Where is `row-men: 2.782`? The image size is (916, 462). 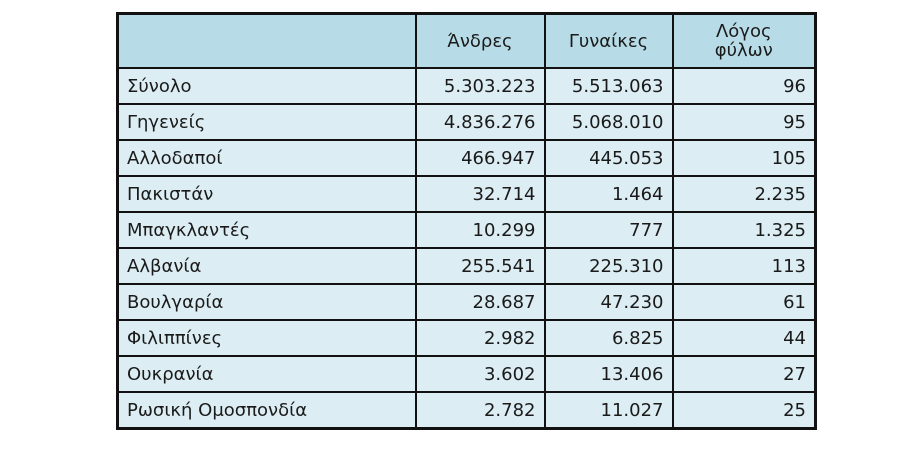
row-men: 2.782 is located at coordinates (480, 410).